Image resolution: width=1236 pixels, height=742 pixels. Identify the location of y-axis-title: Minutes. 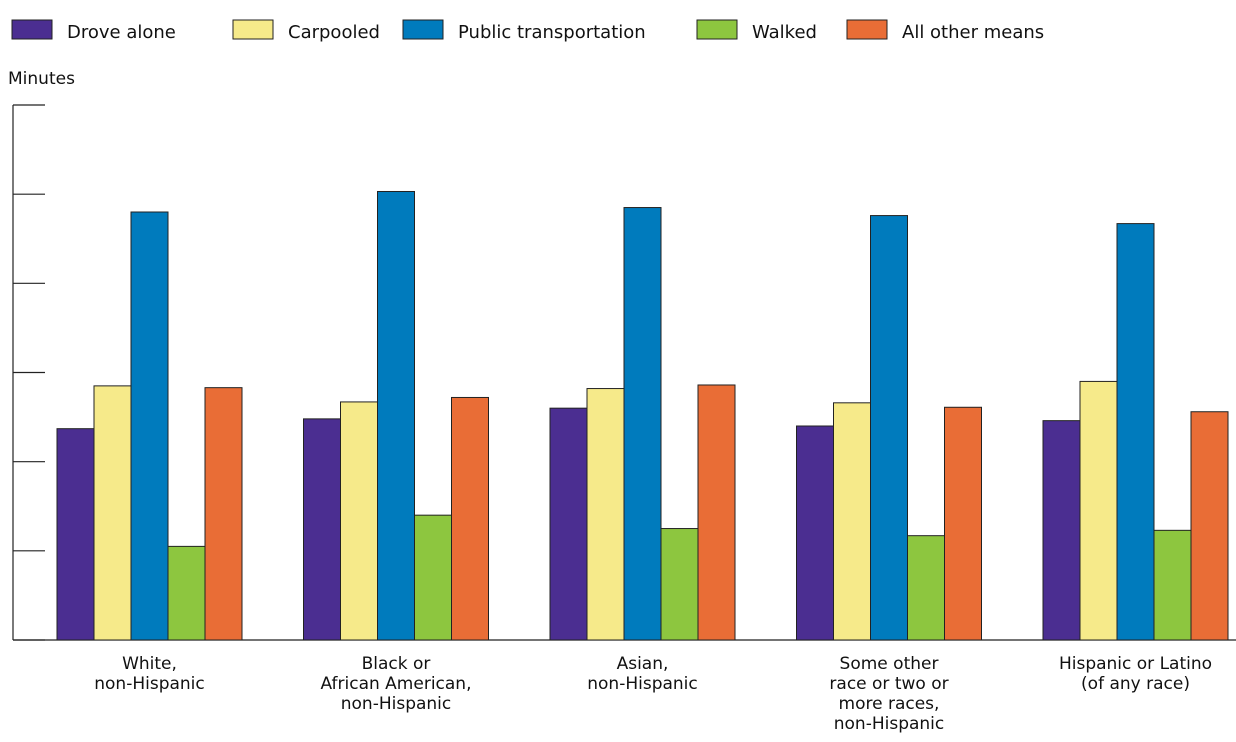
(41, 79).